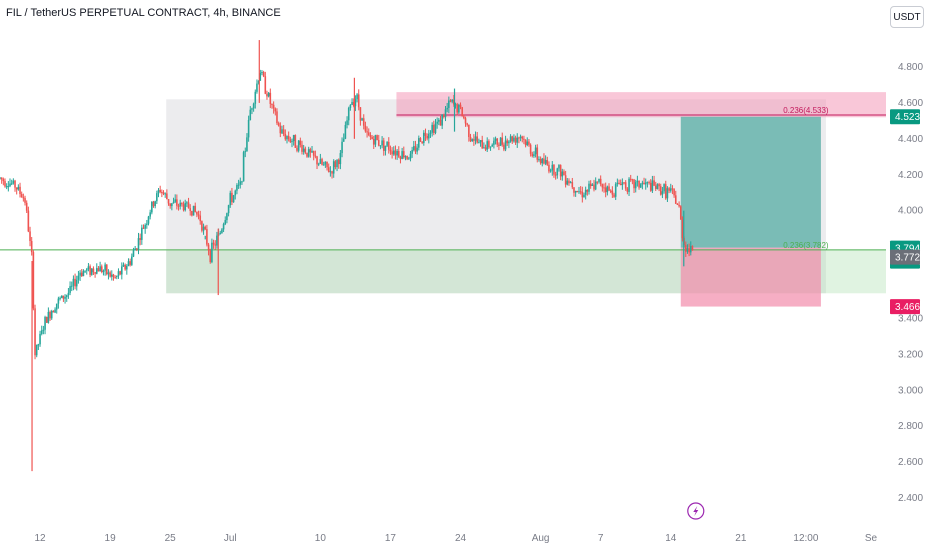 The height and width of the screenshot is (550, 932). Describe the element at coordinates (905, 307) in the screenshot. I see `stop-tag` at that location.